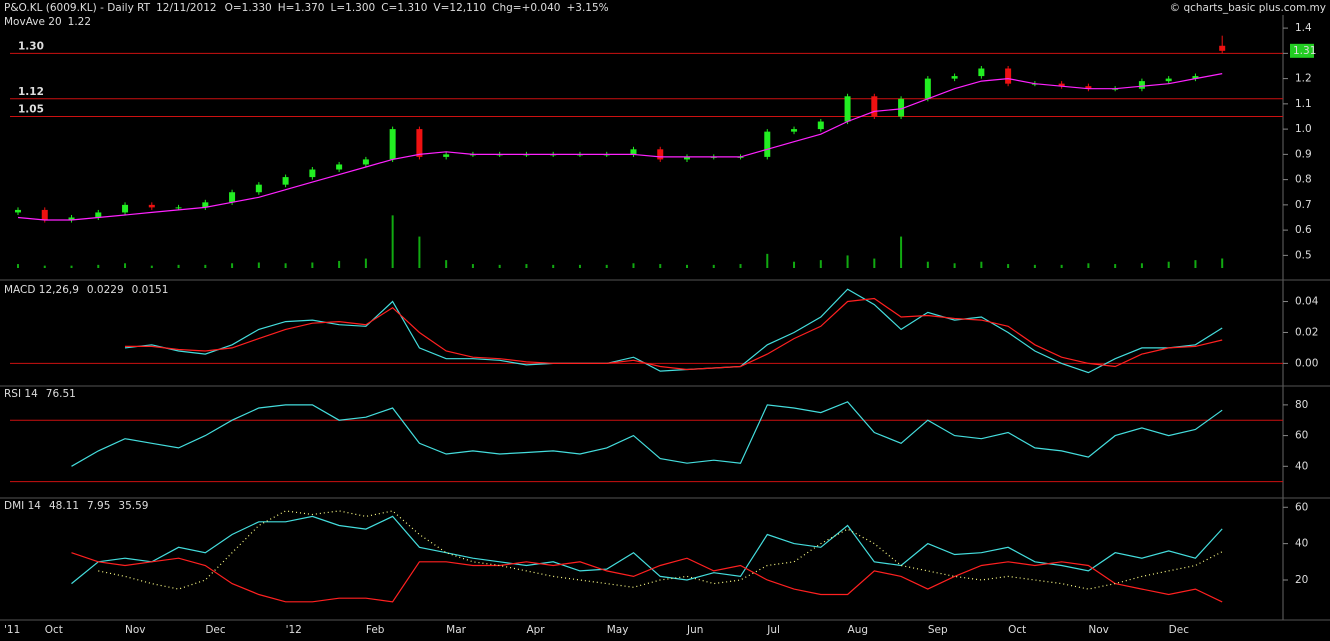  What do you see at coordinates (77, 8) in the screenshot?
I see `header-title: P&O.KL (6009.KL) - Daily RT` at bounding box center [77, 8].